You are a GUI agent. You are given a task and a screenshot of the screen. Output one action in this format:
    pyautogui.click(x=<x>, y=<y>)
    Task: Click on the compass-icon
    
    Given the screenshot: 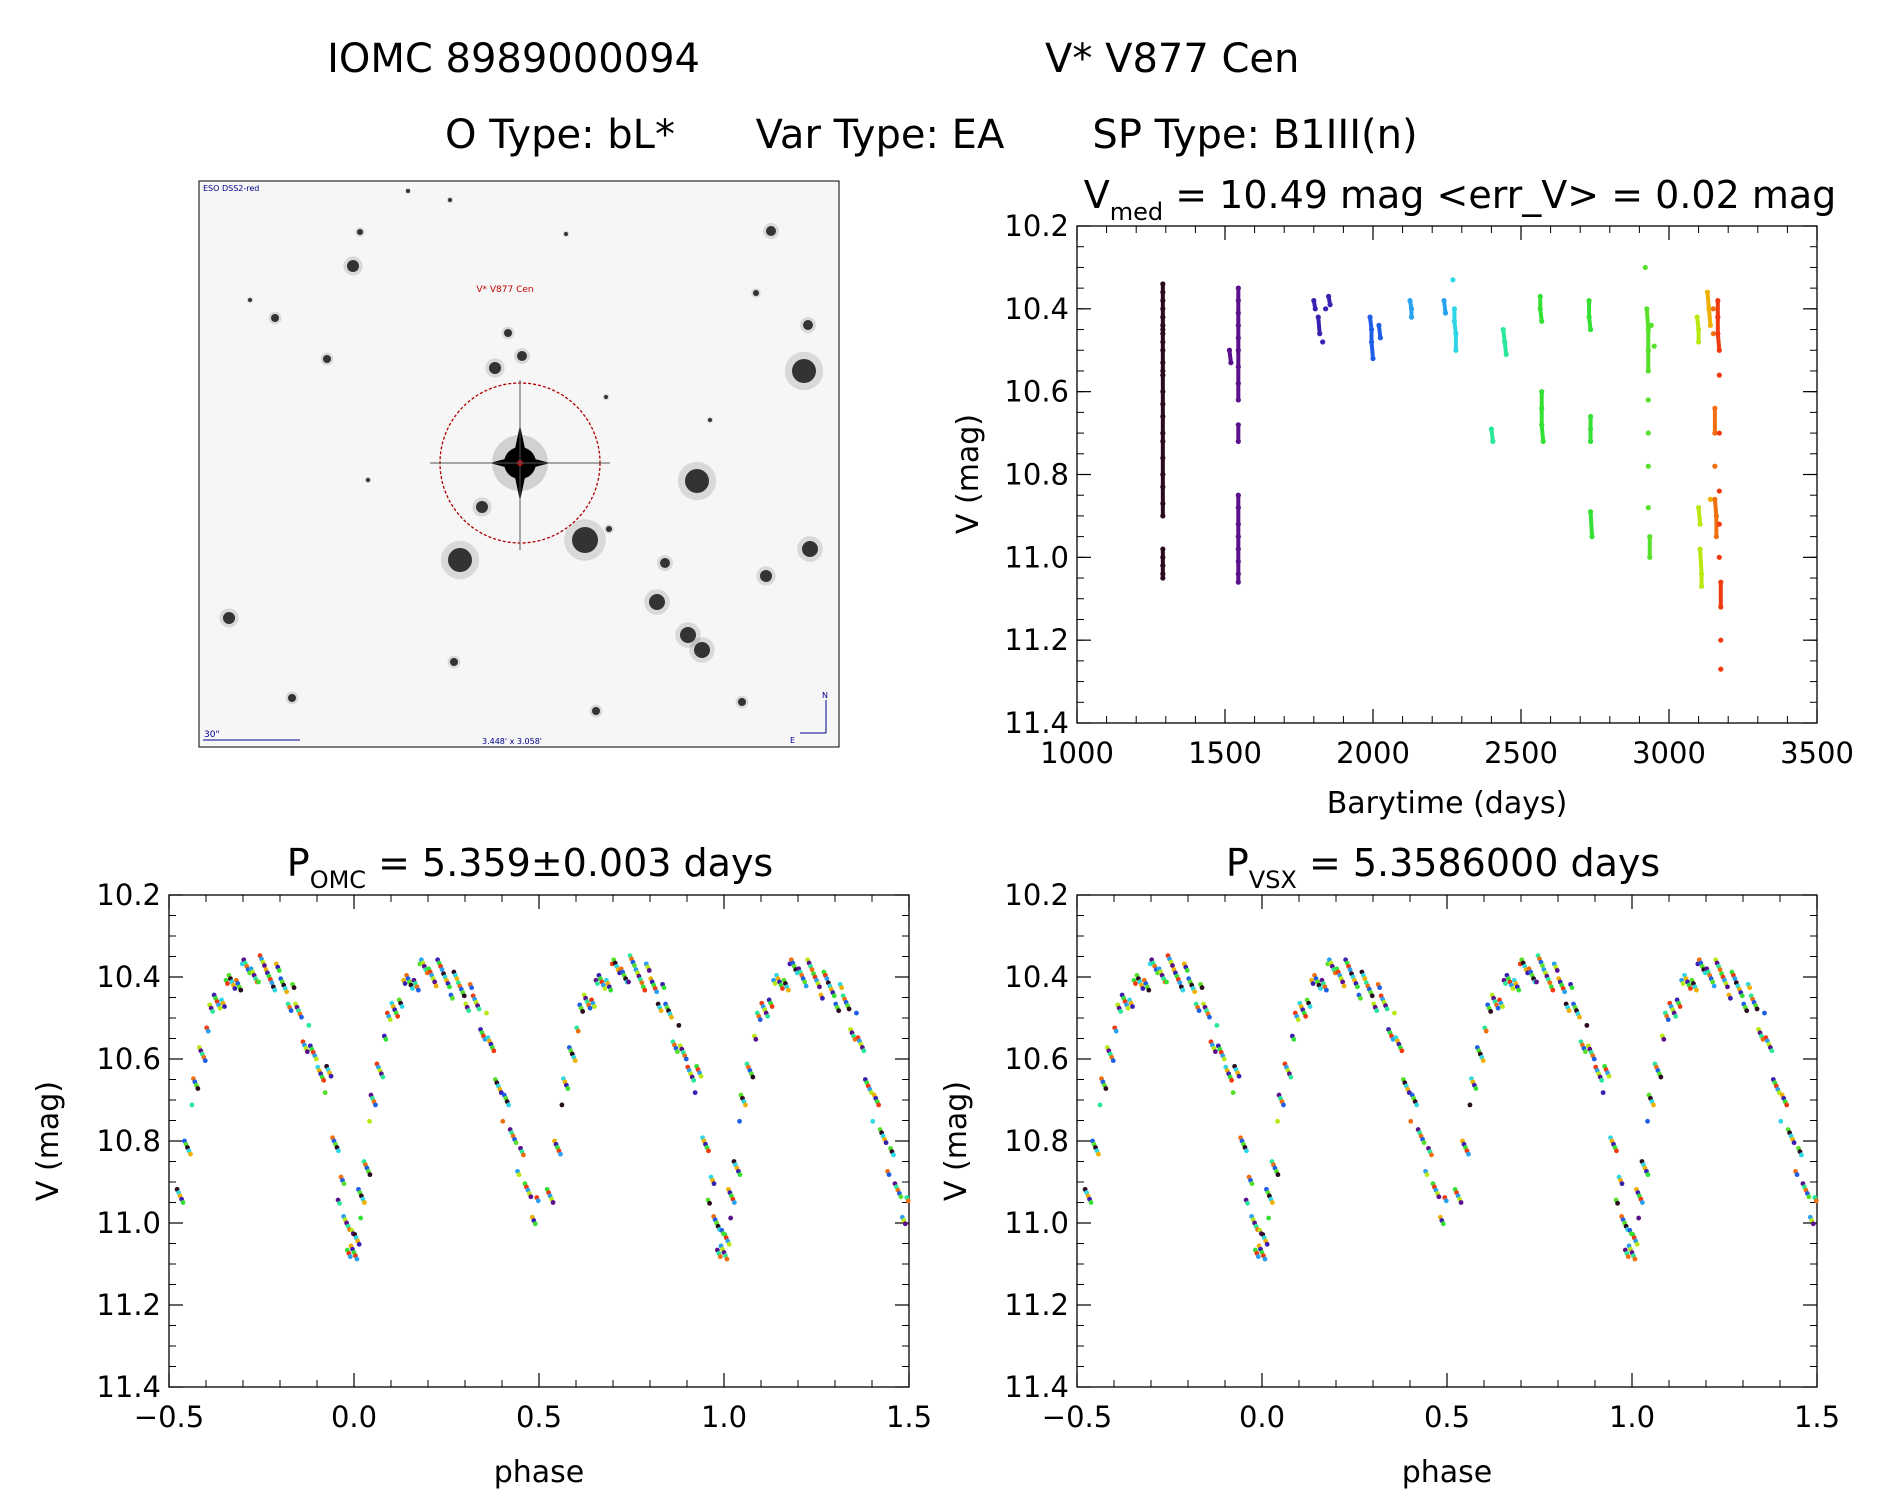 What is the action you would take?
    pyautogui.click(x=813, y=717)
    